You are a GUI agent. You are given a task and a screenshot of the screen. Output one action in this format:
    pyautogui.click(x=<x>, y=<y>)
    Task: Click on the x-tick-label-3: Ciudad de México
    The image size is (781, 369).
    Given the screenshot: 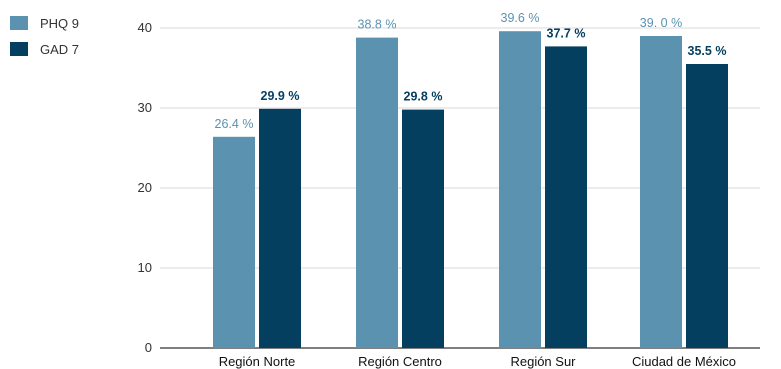 What is the action you would take?
    pyautogui.click(x=684, y=361)
    